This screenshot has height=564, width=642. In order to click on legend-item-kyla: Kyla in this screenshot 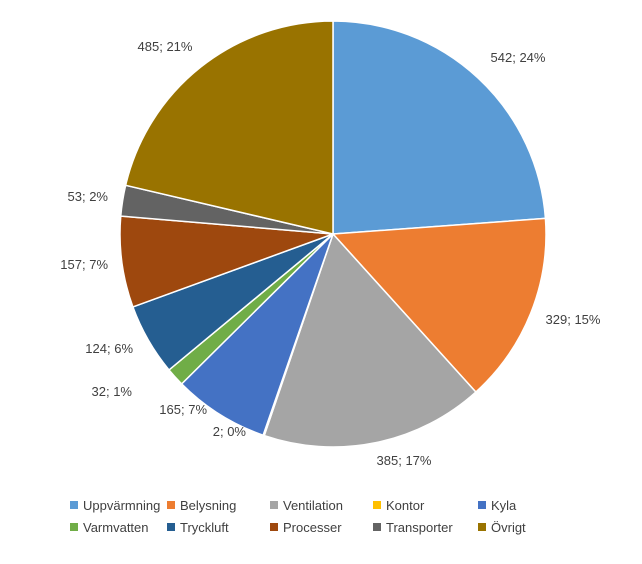, I will do `click(513, 505)`.